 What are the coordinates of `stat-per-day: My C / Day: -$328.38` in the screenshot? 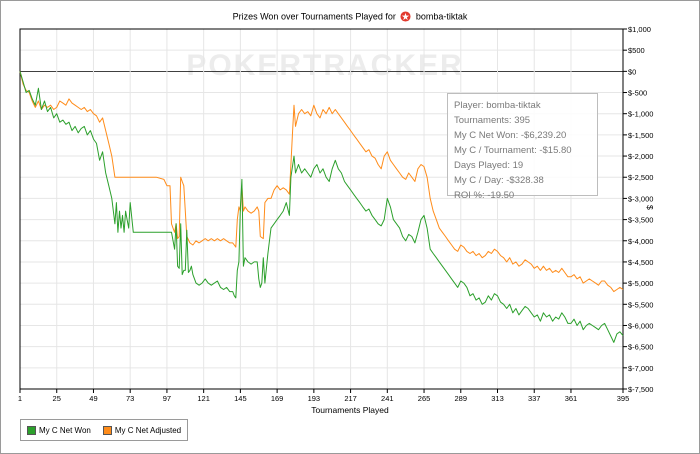 It's located at (499, 180).